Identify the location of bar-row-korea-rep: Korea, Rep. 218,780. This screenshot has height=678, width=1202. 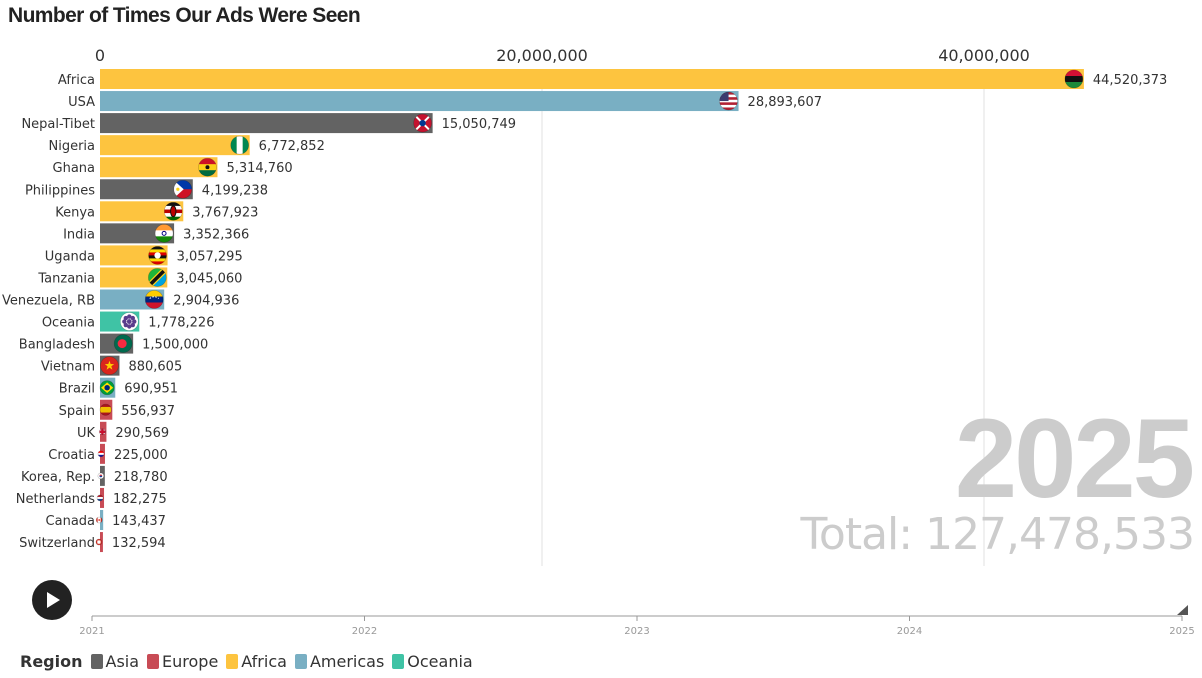
(94, 475).